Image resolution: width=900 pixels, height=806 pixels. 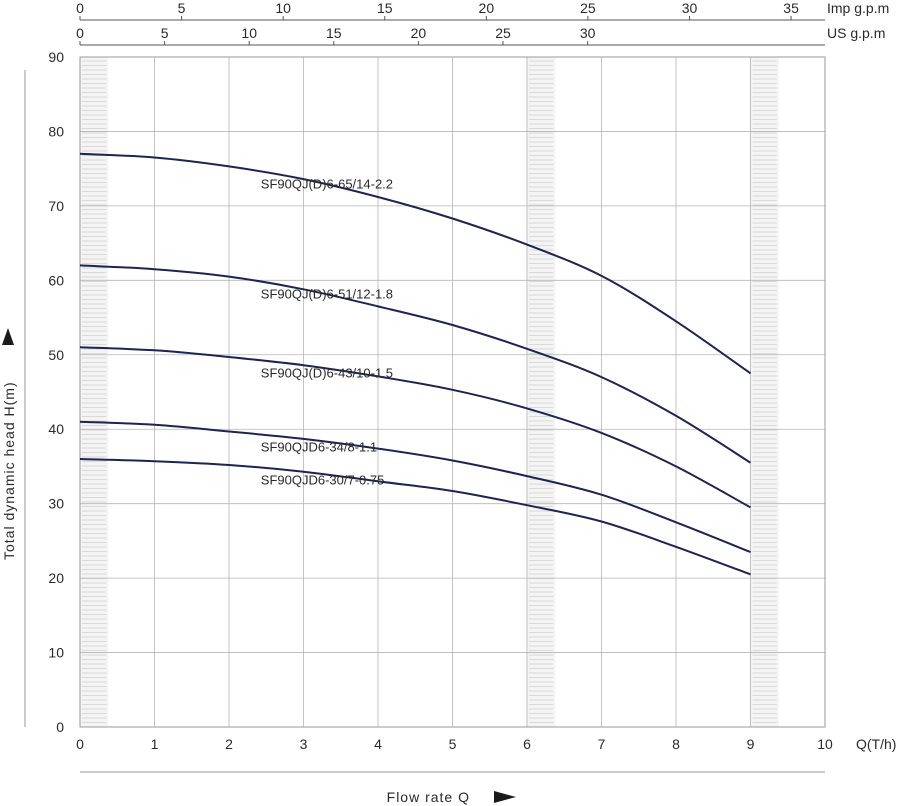 What do you see at coordinates (229, 744) in the screenshot?
I see `x-tick-label: 2` at bounding box center [229, 744].